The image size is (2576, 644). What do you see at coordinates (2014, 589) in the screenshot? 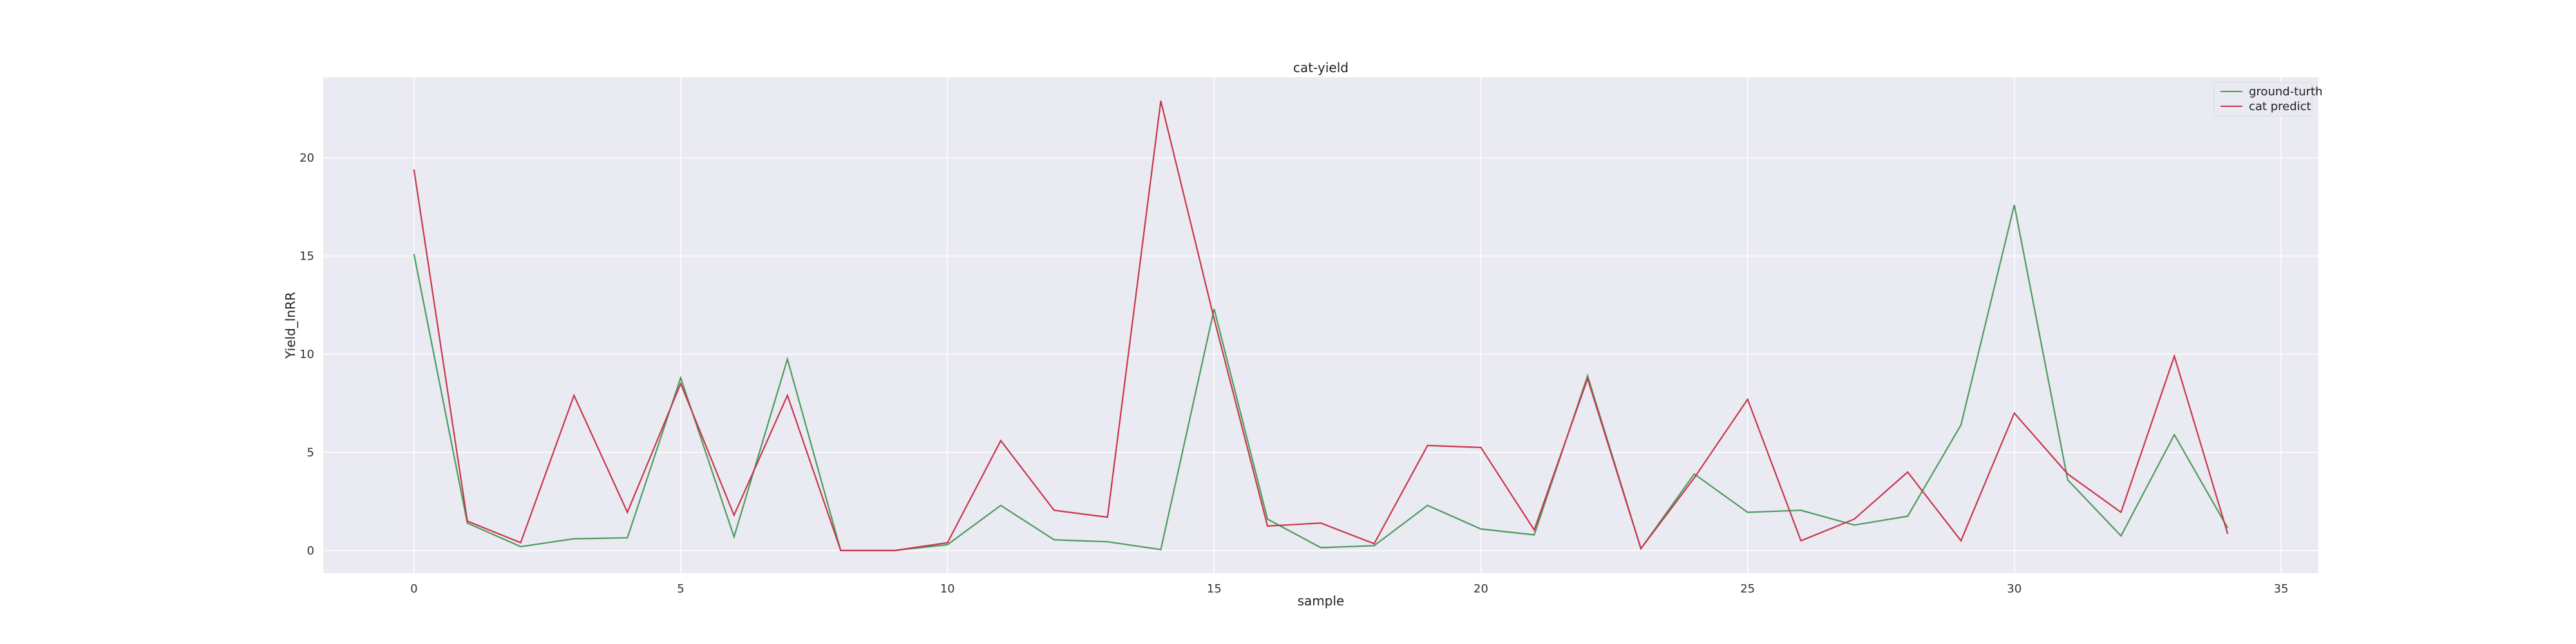
I see `x-tick-label: 30` at bounding box center [2014, 589].